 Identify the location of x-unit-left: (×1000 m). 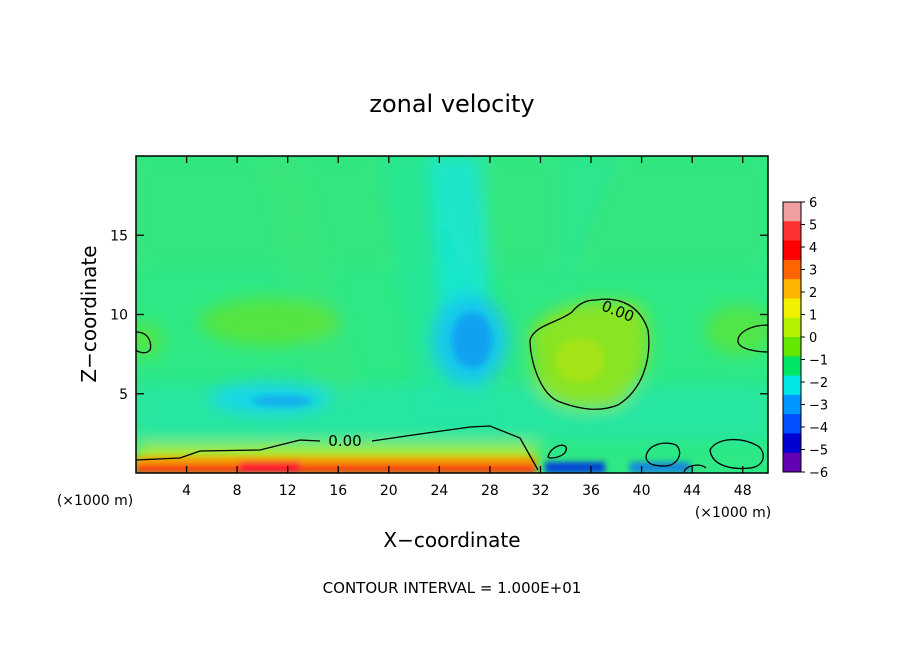
(95, 501).